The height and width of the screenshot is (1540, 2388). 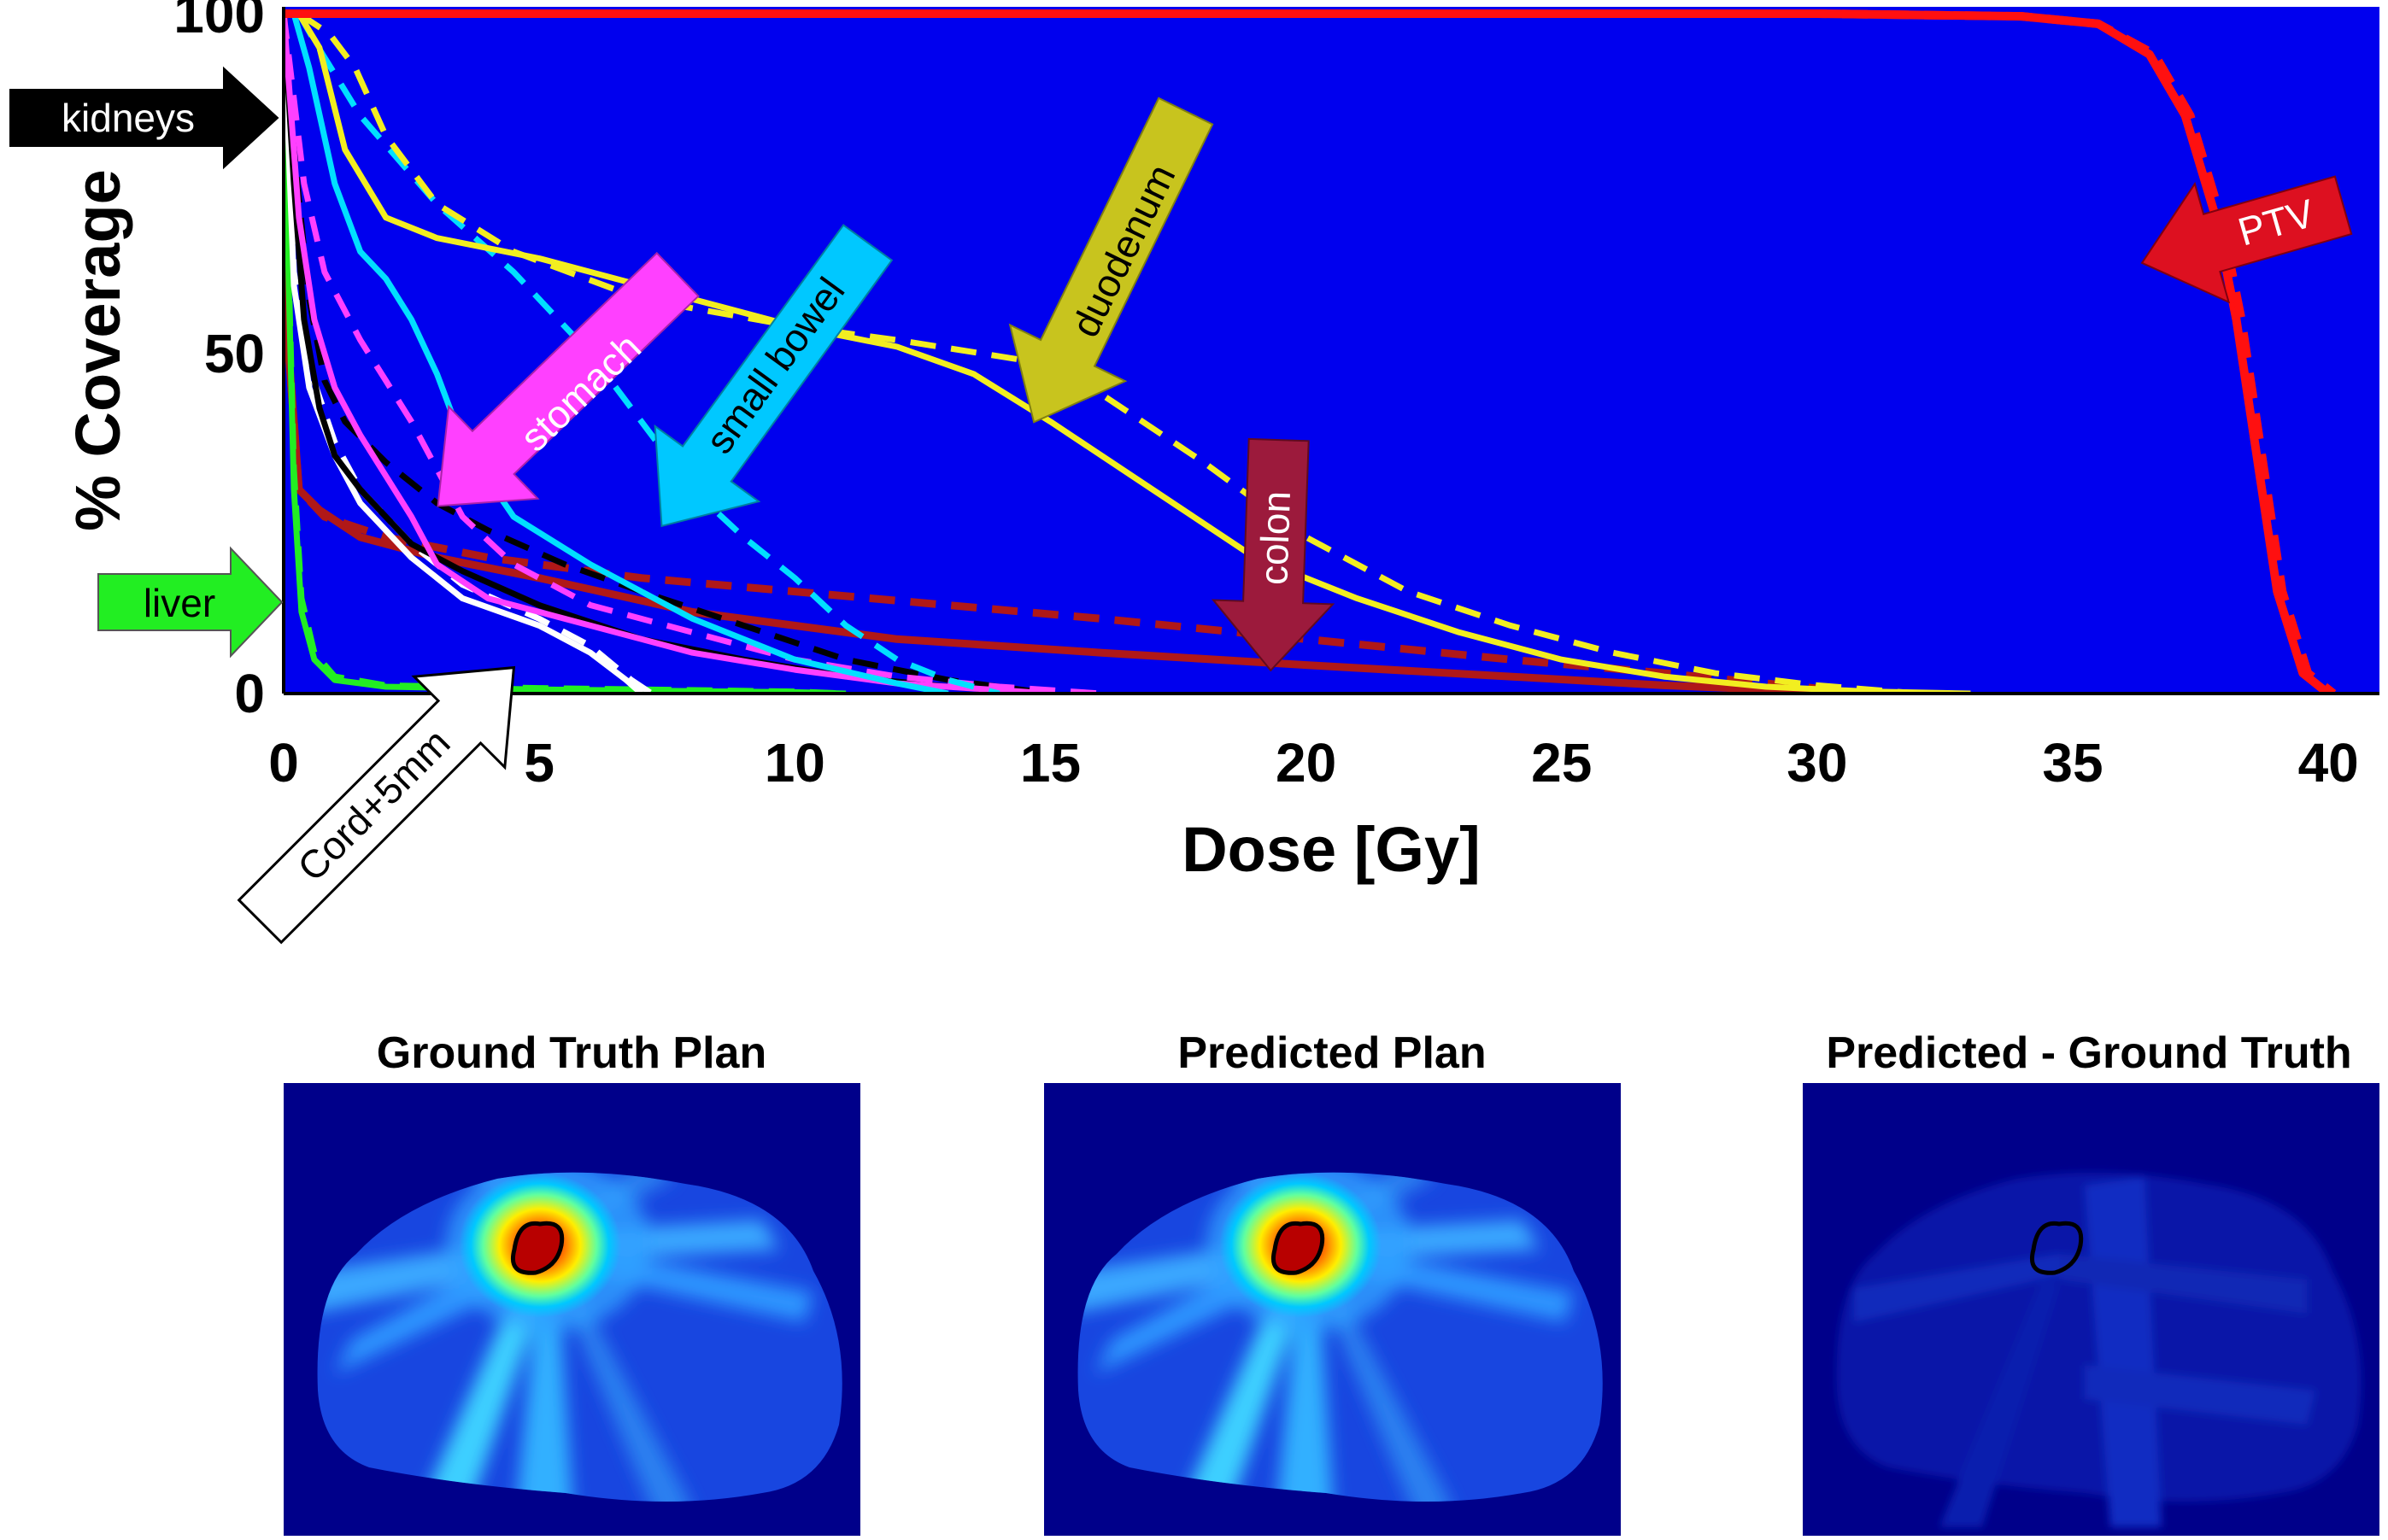 I want to click on x-tick-label-25: 25, so click(x=1561, y=762).